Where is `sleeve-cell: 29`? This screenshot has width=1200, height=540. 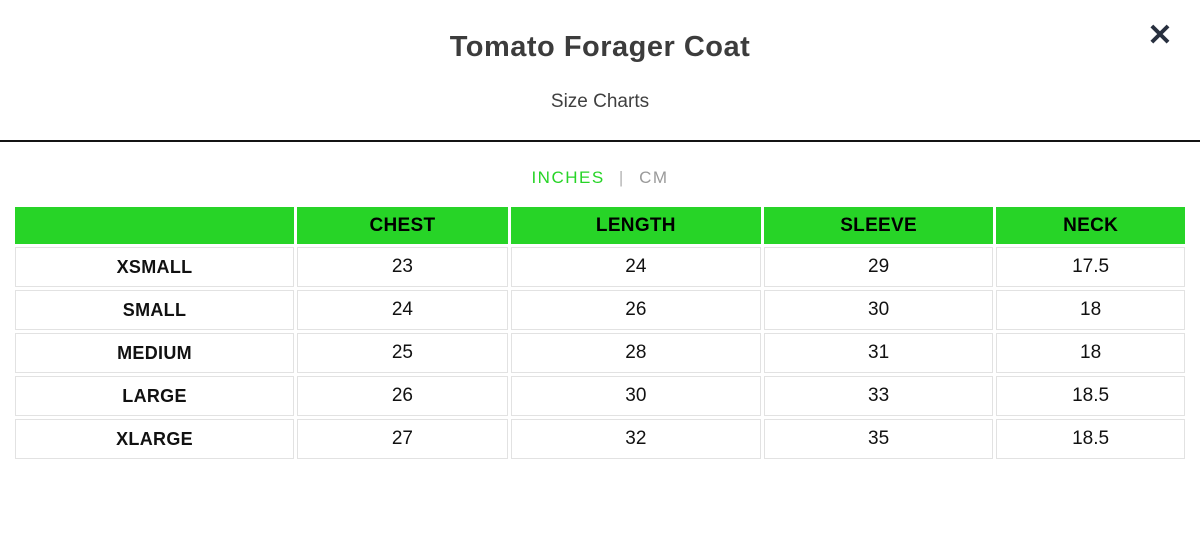
sleeve-cell: 29 is located at coordinates (878, 267).